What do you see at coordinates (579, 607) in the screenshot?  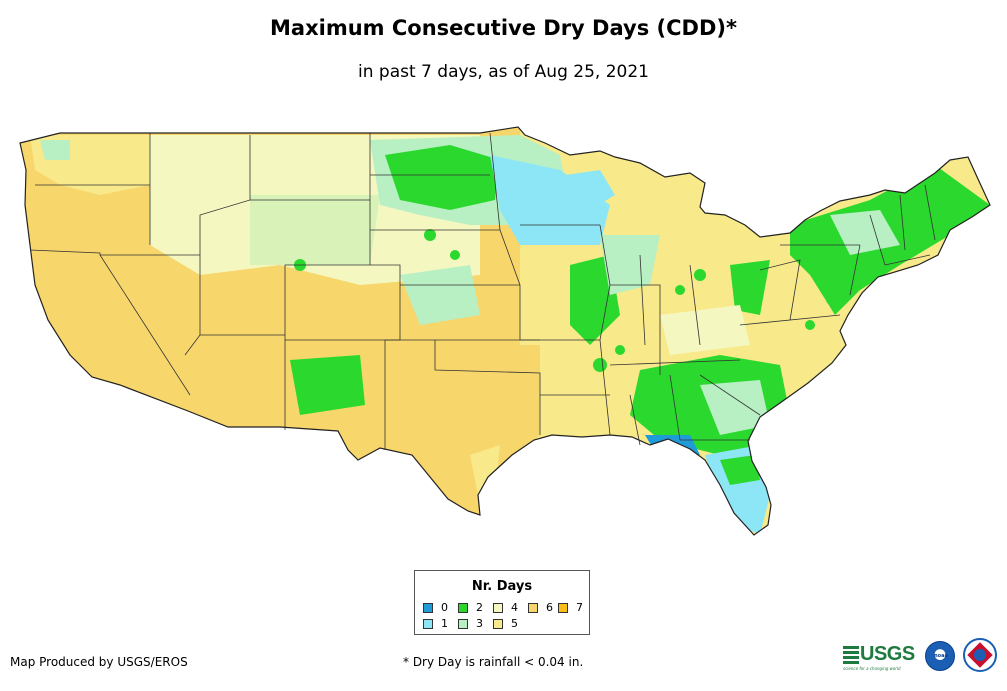 I see `legend-label-7: 7` at bounding box center [579, 607].